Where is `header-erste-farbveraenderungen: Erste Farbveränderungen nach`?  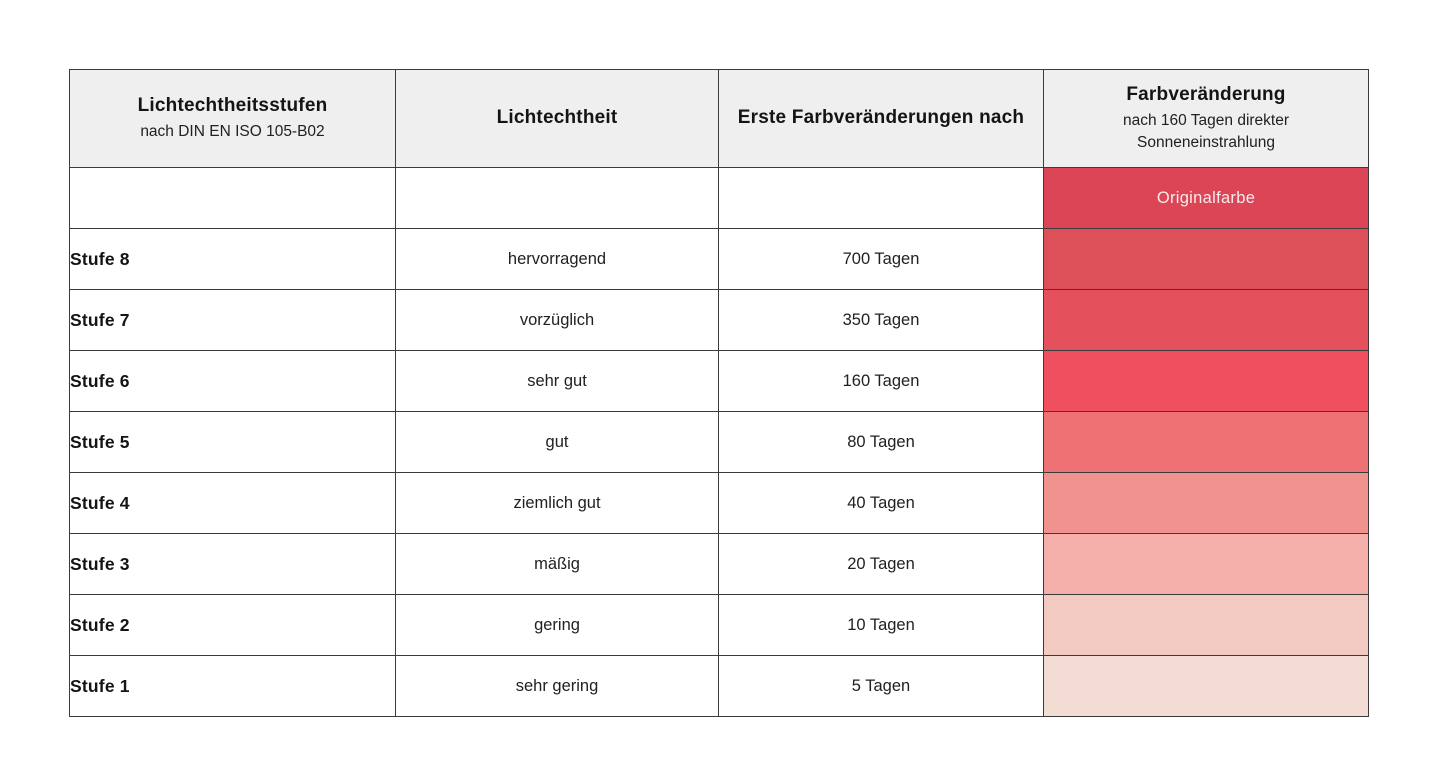
header-erste-farbveraenderungen: Erste Farbveränderungen nach is located at coordinates (881, 118).